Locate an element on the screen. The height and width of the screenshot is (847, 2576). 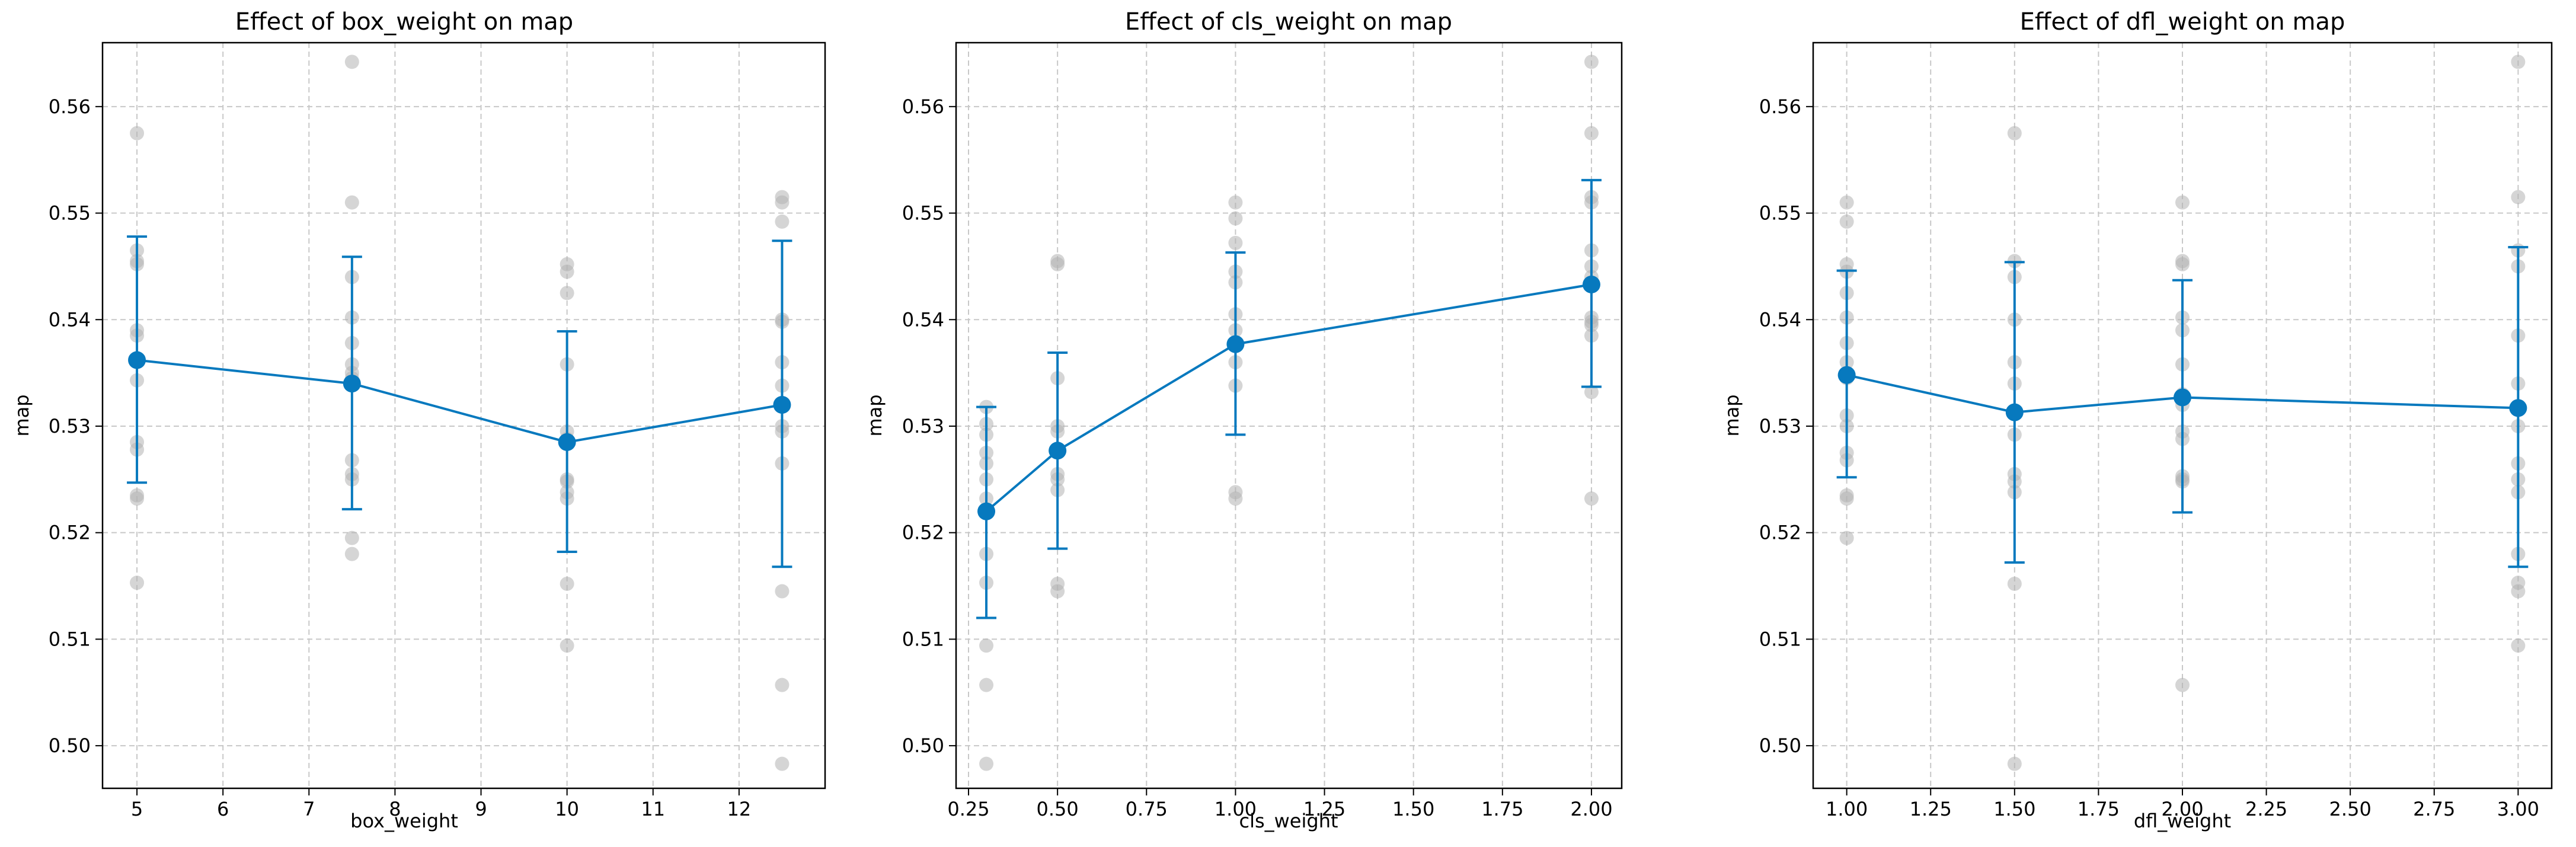
chart-title: Effect of dfl_weight on map is located at coordinates (2182, 22).